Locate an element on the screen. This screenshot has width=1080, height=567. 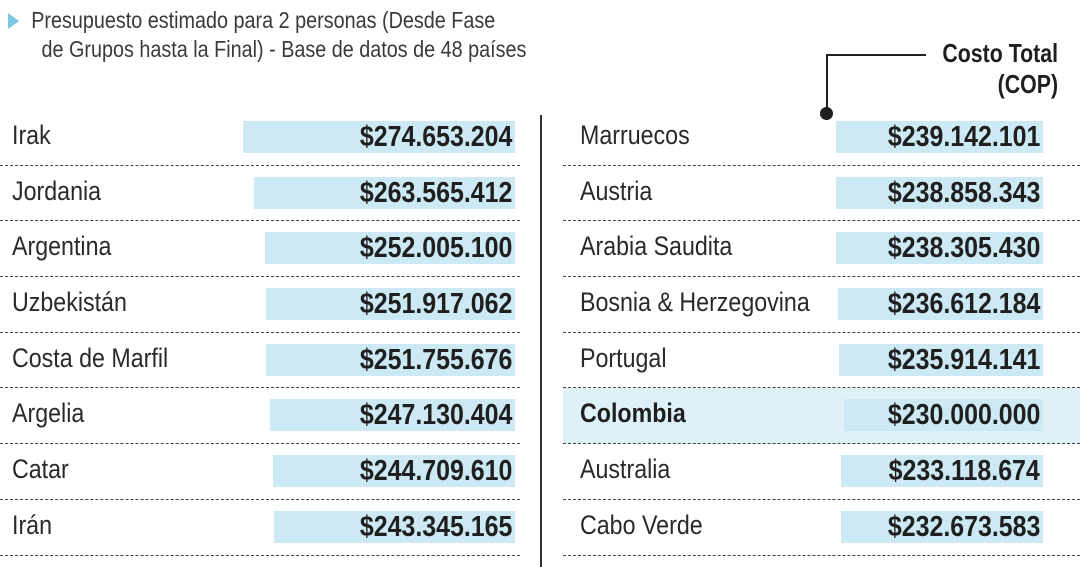
table-row: Arabia Saudita $238.305.430 is located at coordinates (821, 249).